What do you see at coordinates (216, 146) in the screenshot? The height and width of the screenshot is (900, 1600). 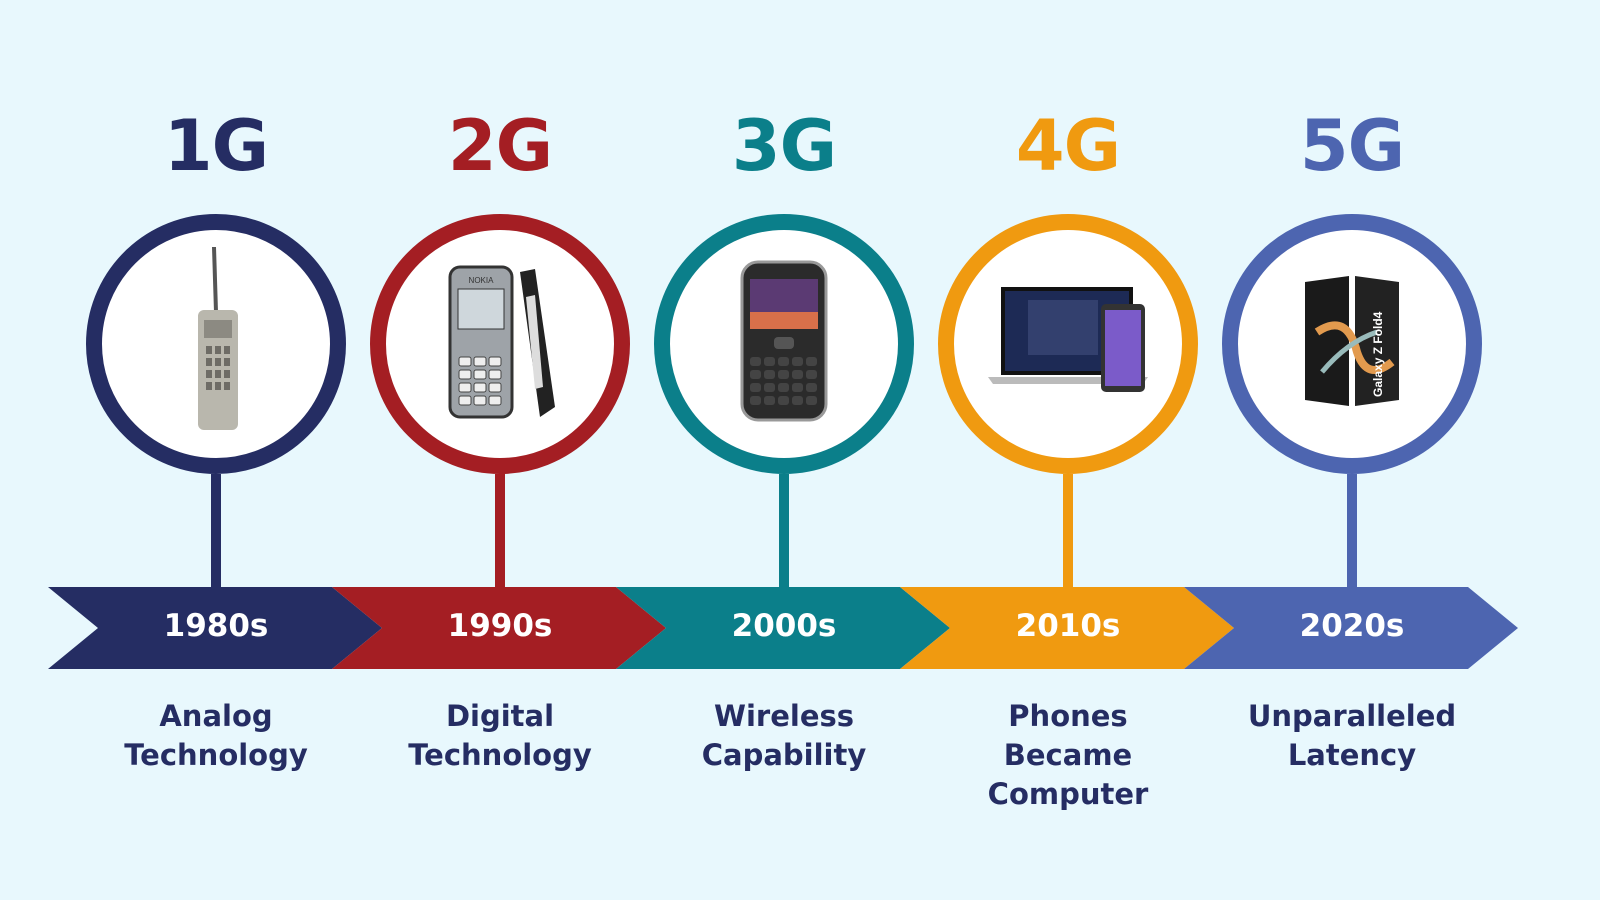 I see `generation-label: 1G` at bounding box center [216, 146].